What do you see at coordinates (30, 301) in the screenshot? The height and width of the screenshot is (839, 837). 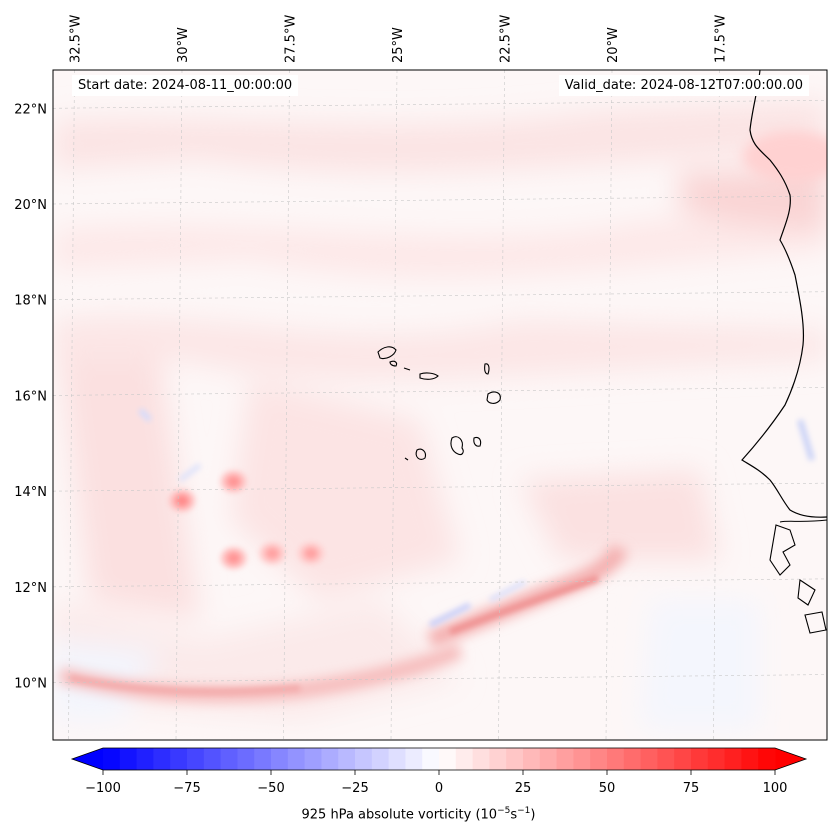 I see `lat-tick-label: 18°N` at bounding box center [30, 301].